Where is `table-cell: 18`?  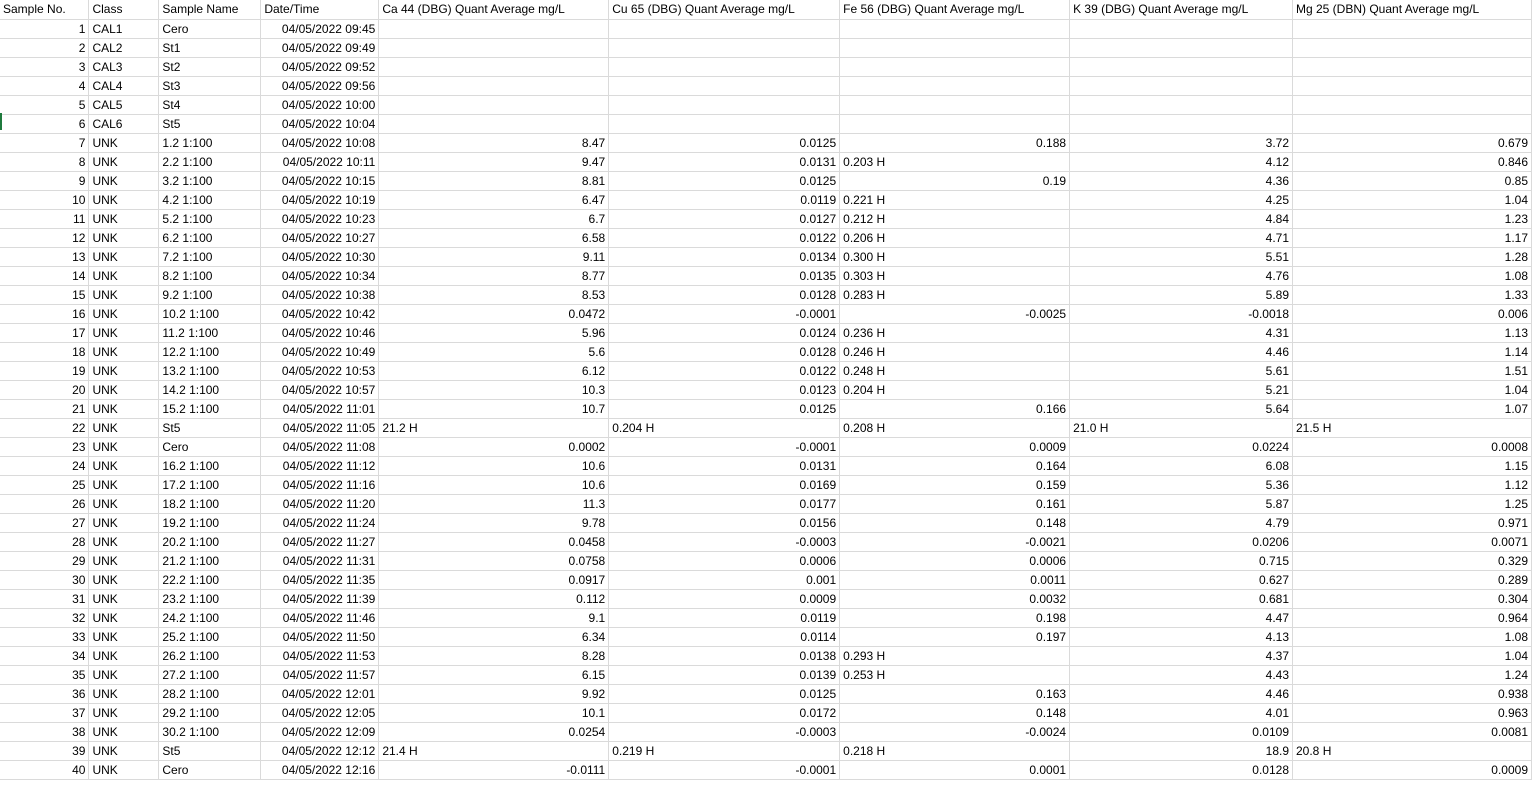
table-cell: 18 is located at coordinates (45, 352).